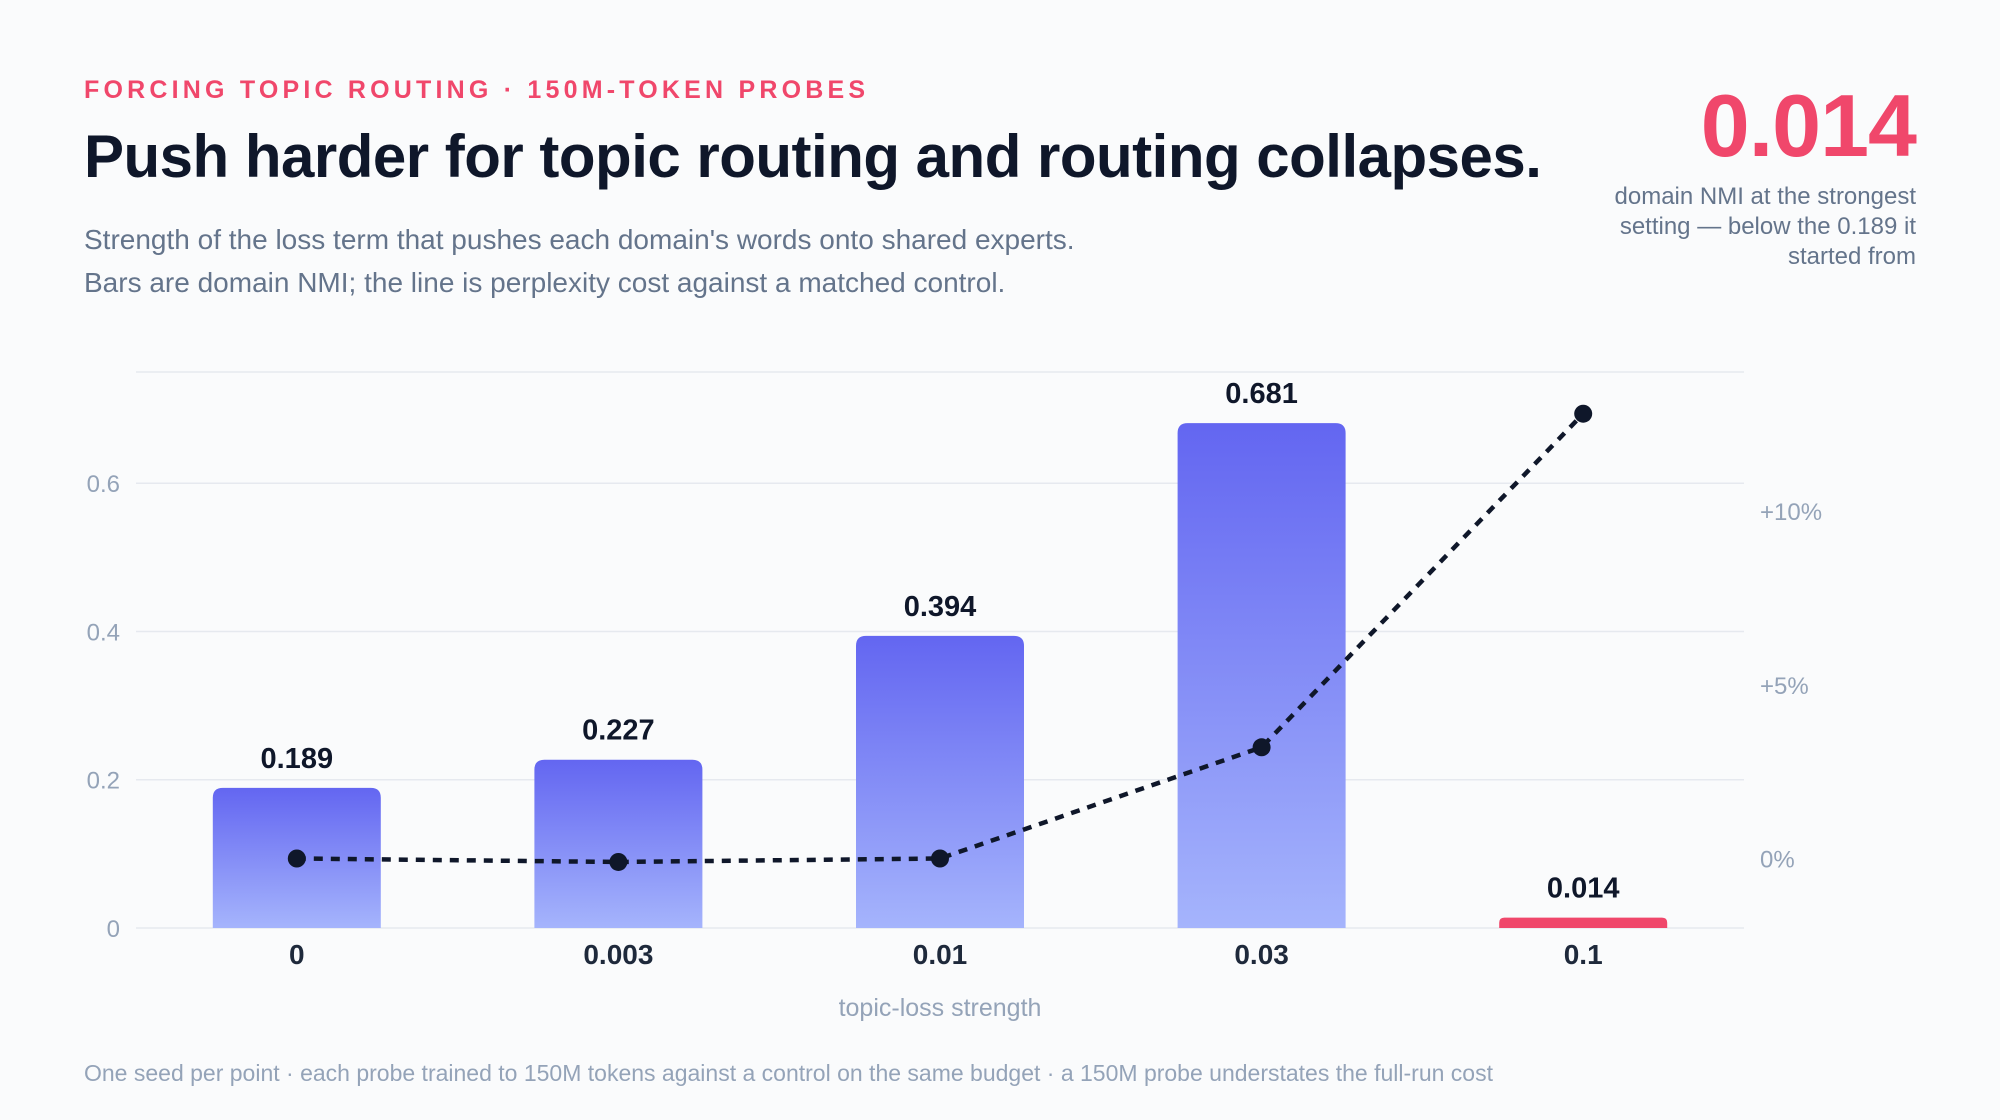 The image size is (2000, 1120). What do you see at coordinates (940, 781) in the screenshot?
I see `bar-0.01` at bounding box center [940, 781].